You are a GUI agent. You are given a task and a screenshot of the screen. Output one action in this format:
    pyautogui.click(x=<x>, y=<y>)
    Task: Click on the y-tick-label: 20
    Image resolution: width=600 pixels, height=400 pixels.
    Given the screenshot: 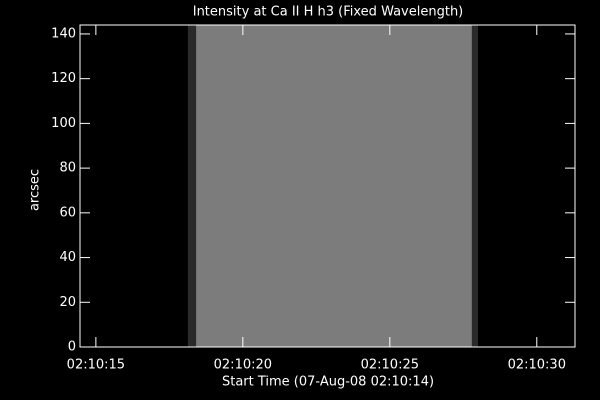 What is the action you would take?
    pyautogui.click(x=67, y=302)
    